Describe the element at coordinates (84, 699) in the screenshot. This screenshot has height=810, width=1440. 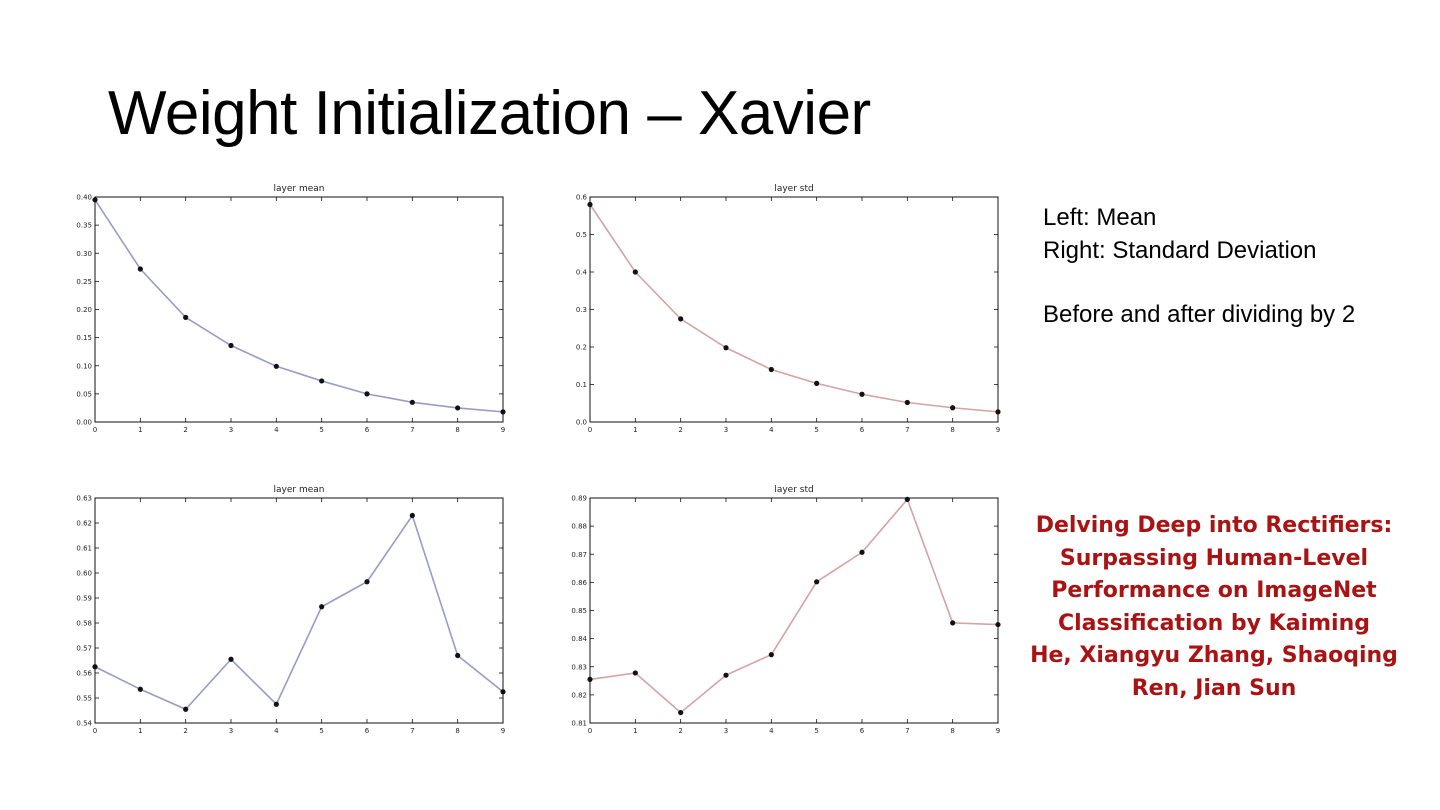
I see `y-tick-label: 0.55` at that location.